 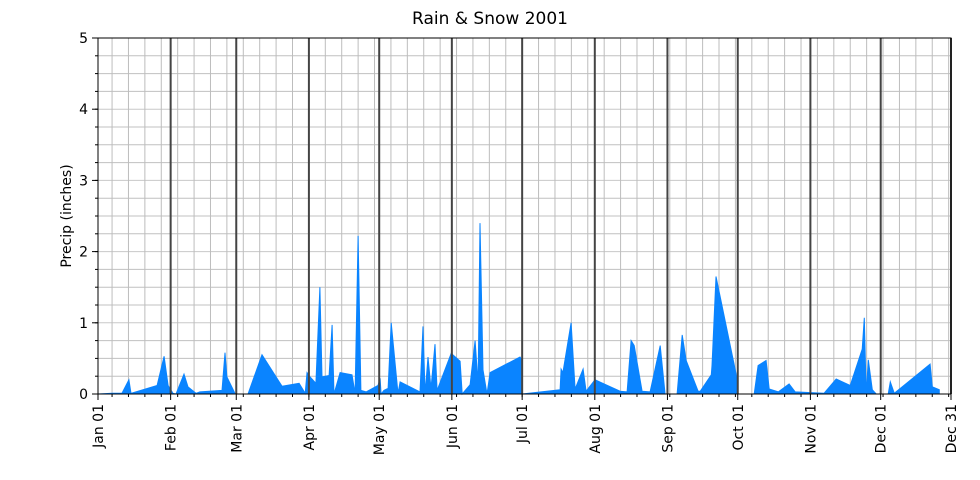 I want to click on y-tick-label: 3, so click(x=83, y=181).